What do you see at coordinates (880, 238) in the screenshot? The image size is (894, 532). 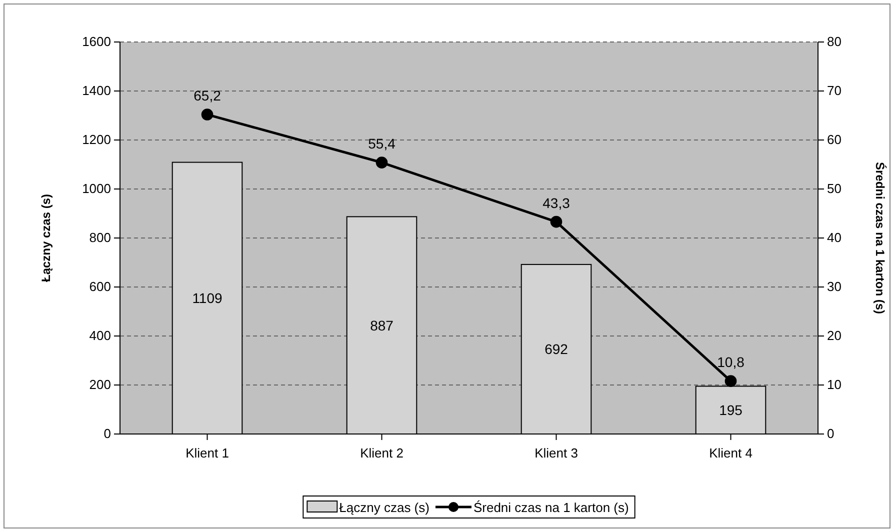 I see `y2-axis-title: Średni czas na 1 karton (s)` at bounding box center [880, 238].